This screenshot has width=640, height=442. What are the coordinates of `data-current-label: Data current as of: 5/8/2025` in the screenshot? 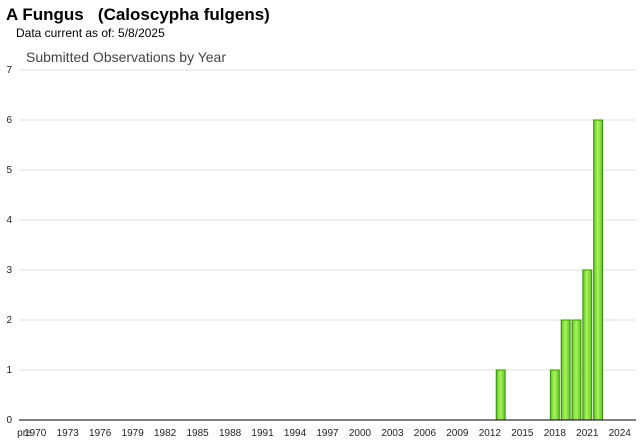 It's located at (90, 33).